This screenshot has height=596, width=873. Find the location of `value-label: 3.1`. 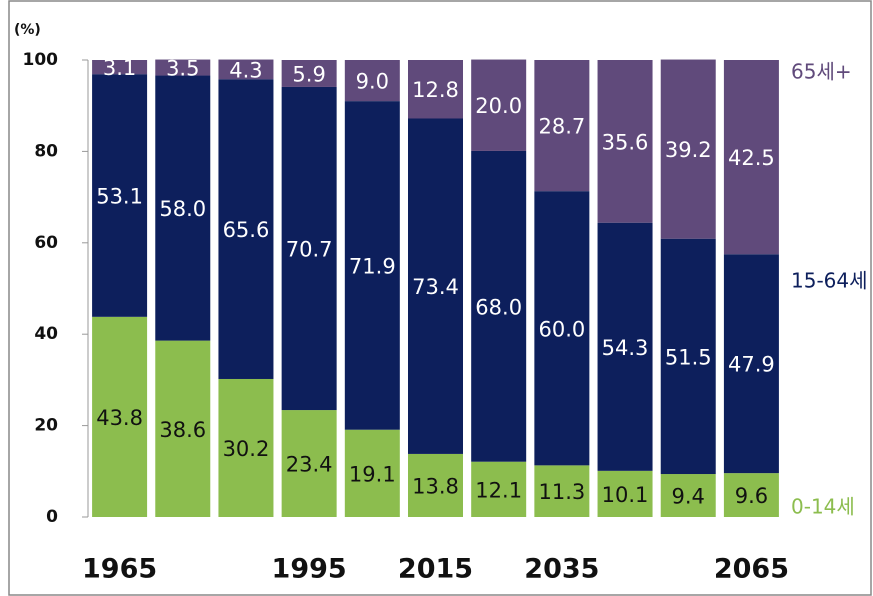

value-label: 3.1 is located at coordinates (119, 68).